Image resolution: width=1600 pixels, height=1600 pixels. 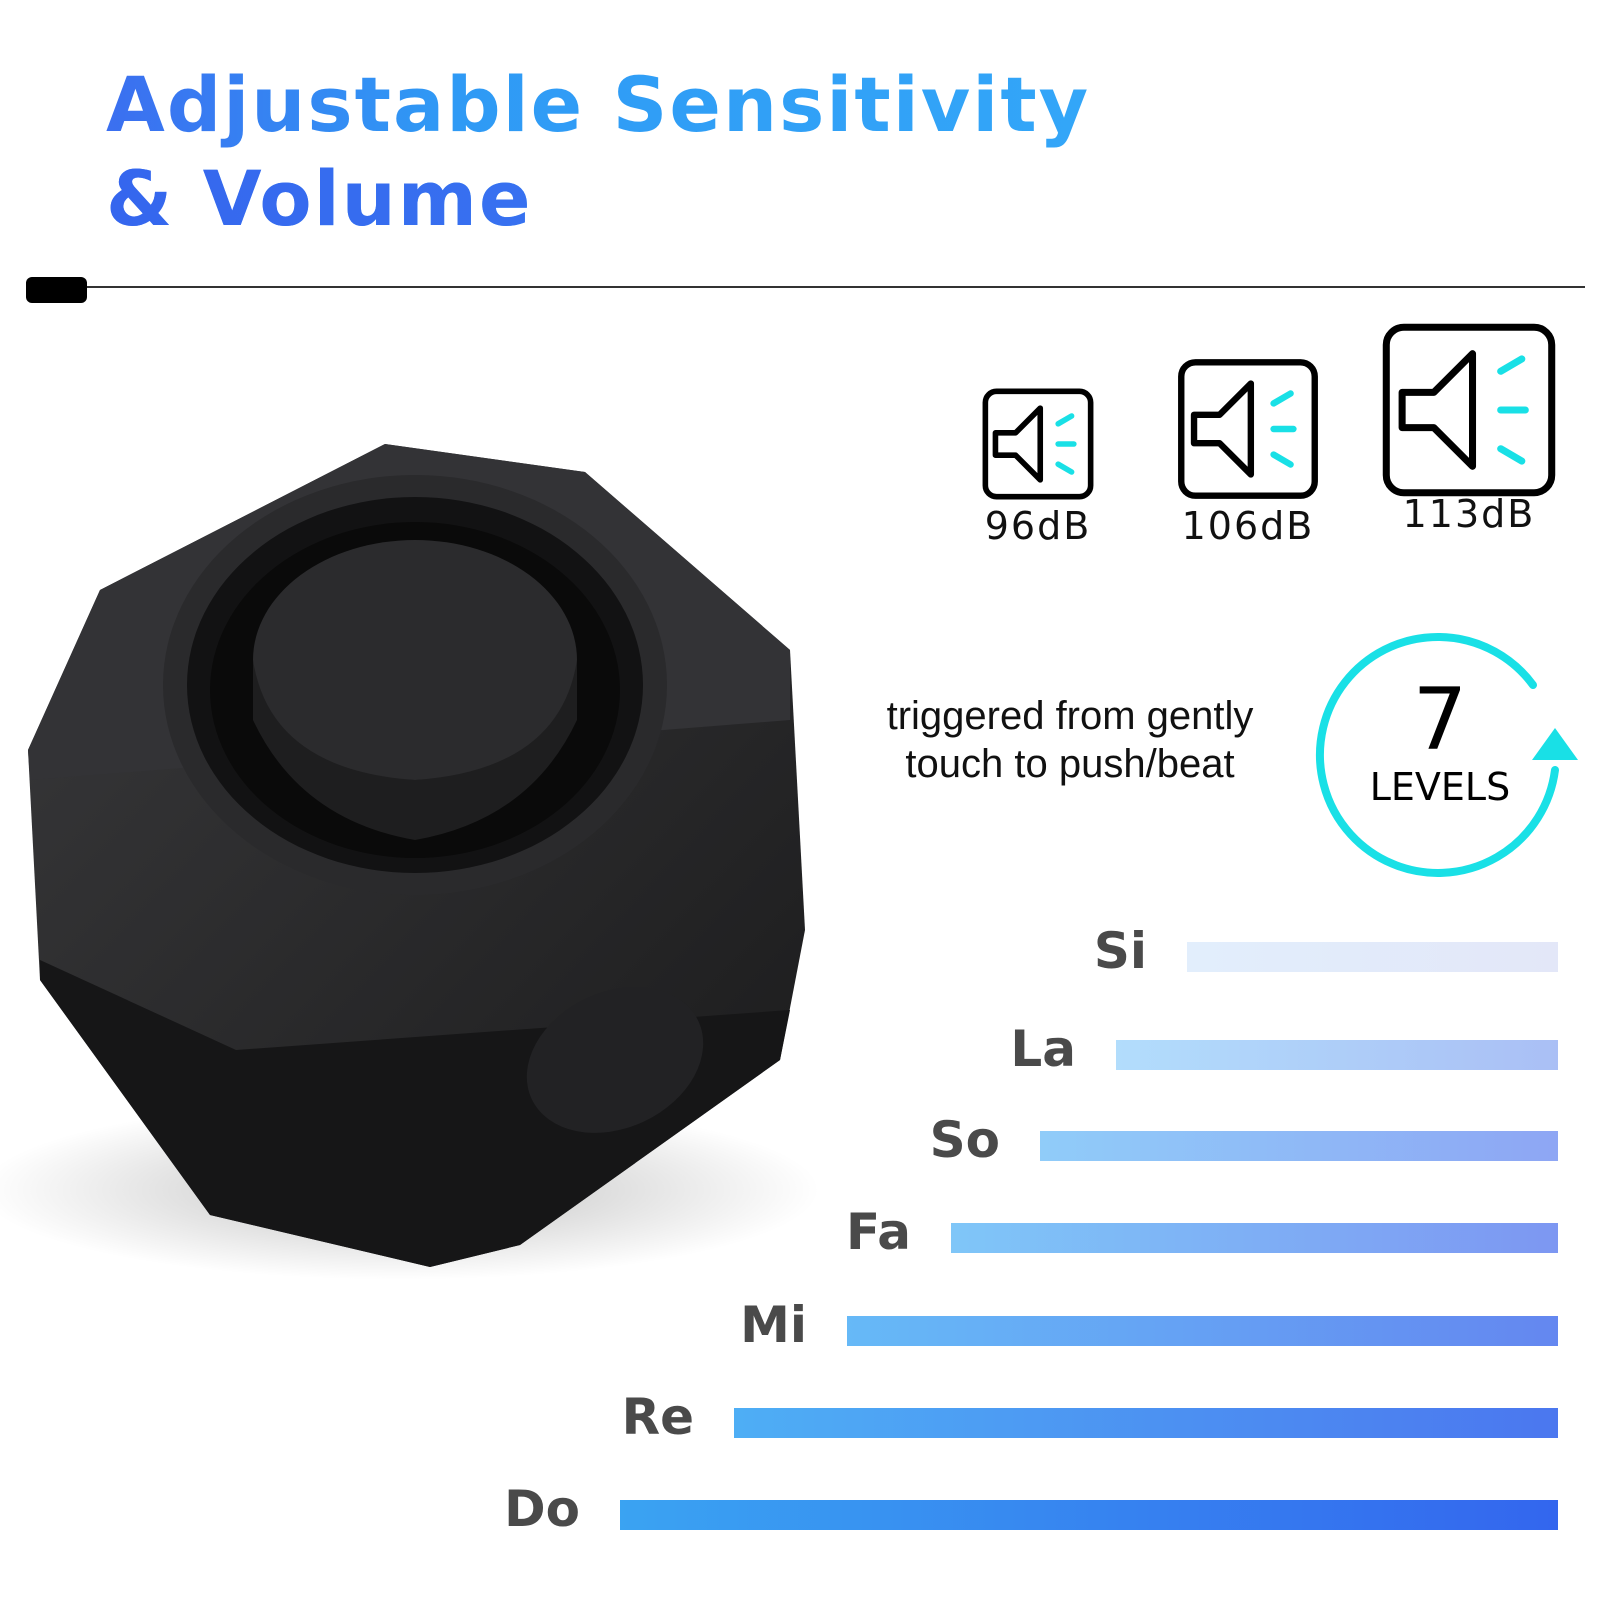 I want to click on tone-row-so: So, so click(x=800, y=1140).